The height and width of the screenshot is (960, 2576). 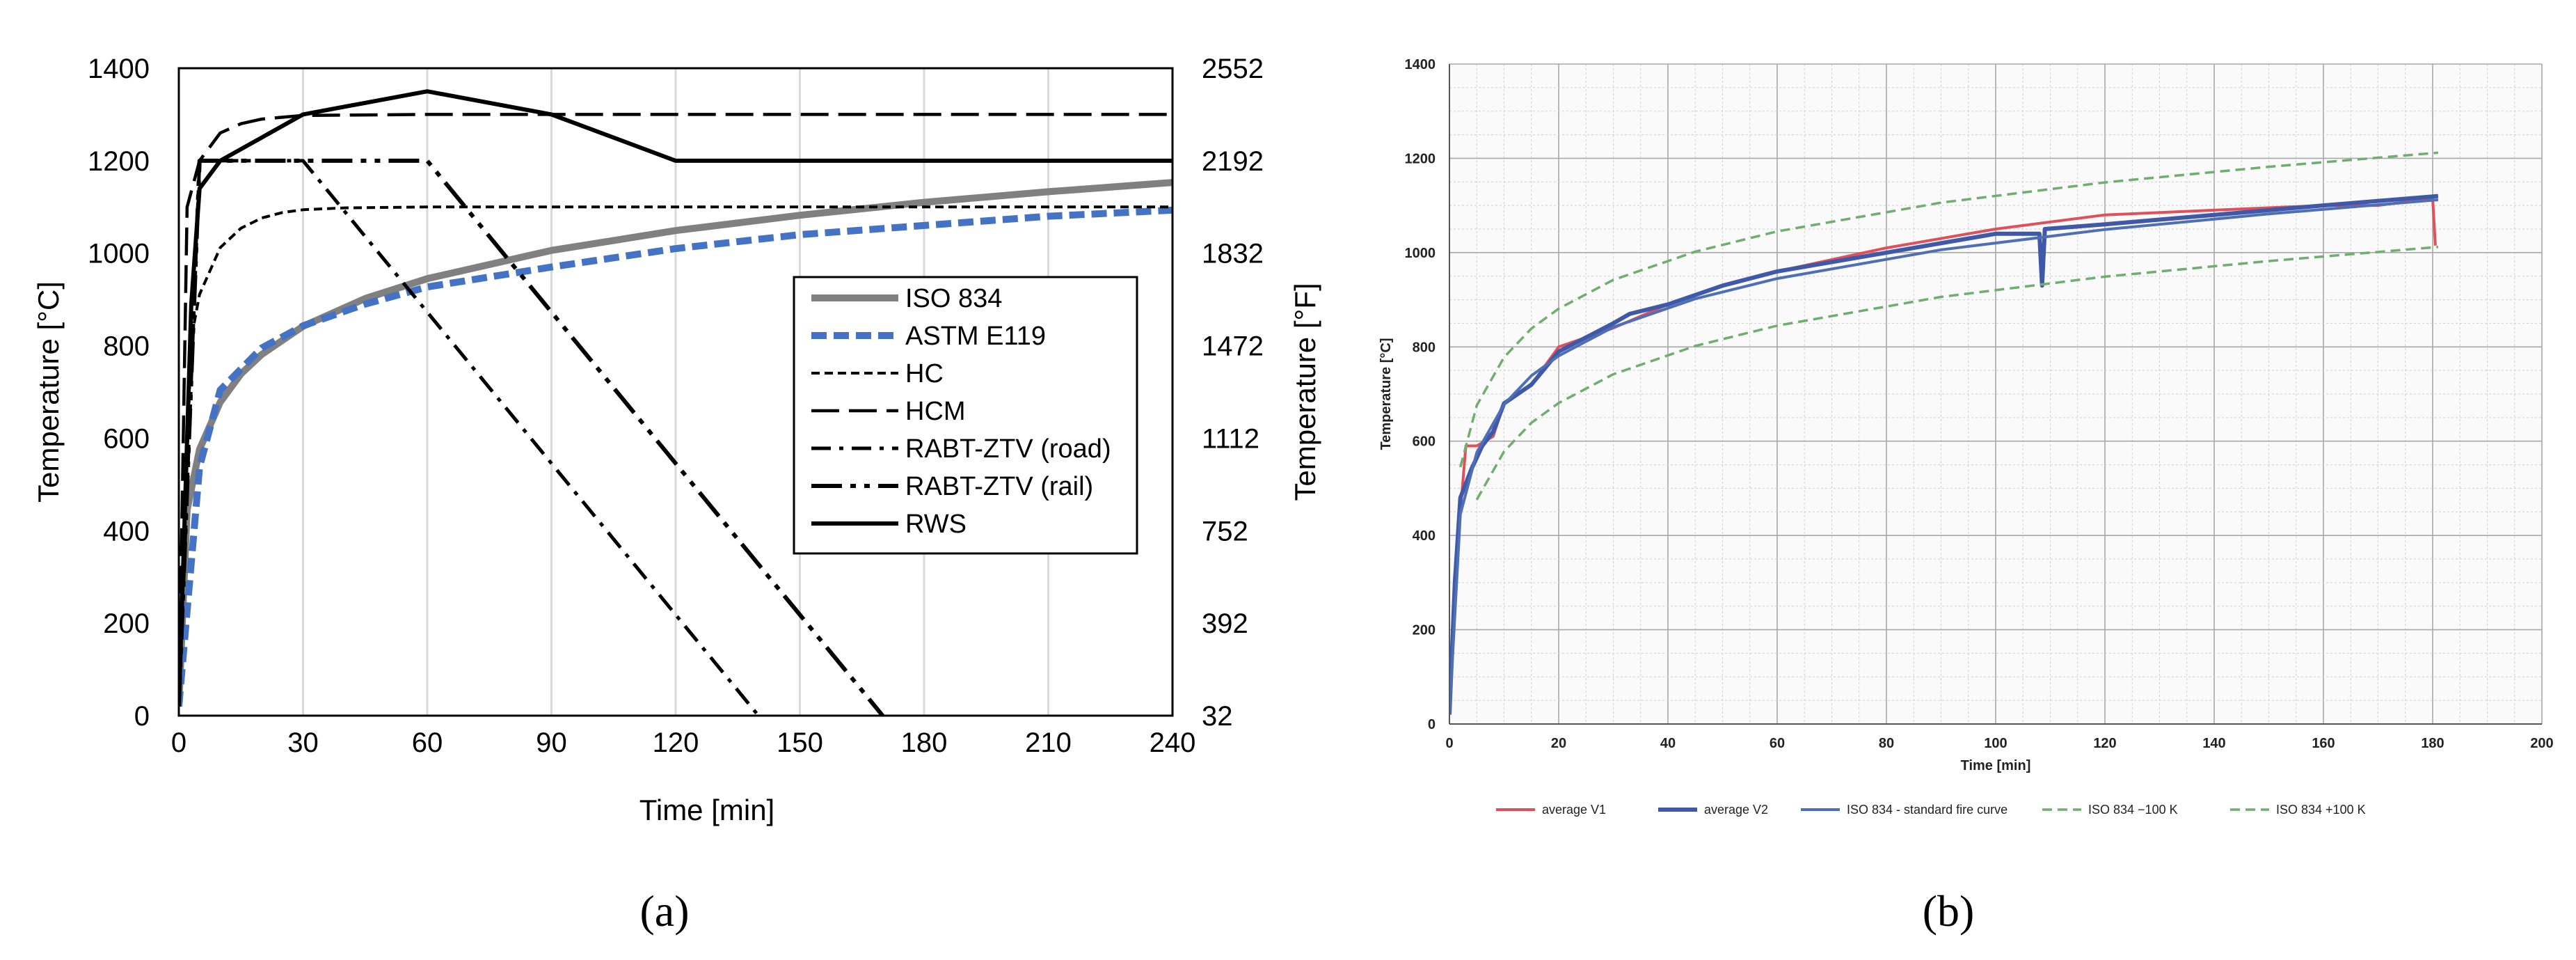 What do you see at coordinates (664, 911) in the screenshot?
I see `panel-a-label: (a)` at bounding box center [664, 911].